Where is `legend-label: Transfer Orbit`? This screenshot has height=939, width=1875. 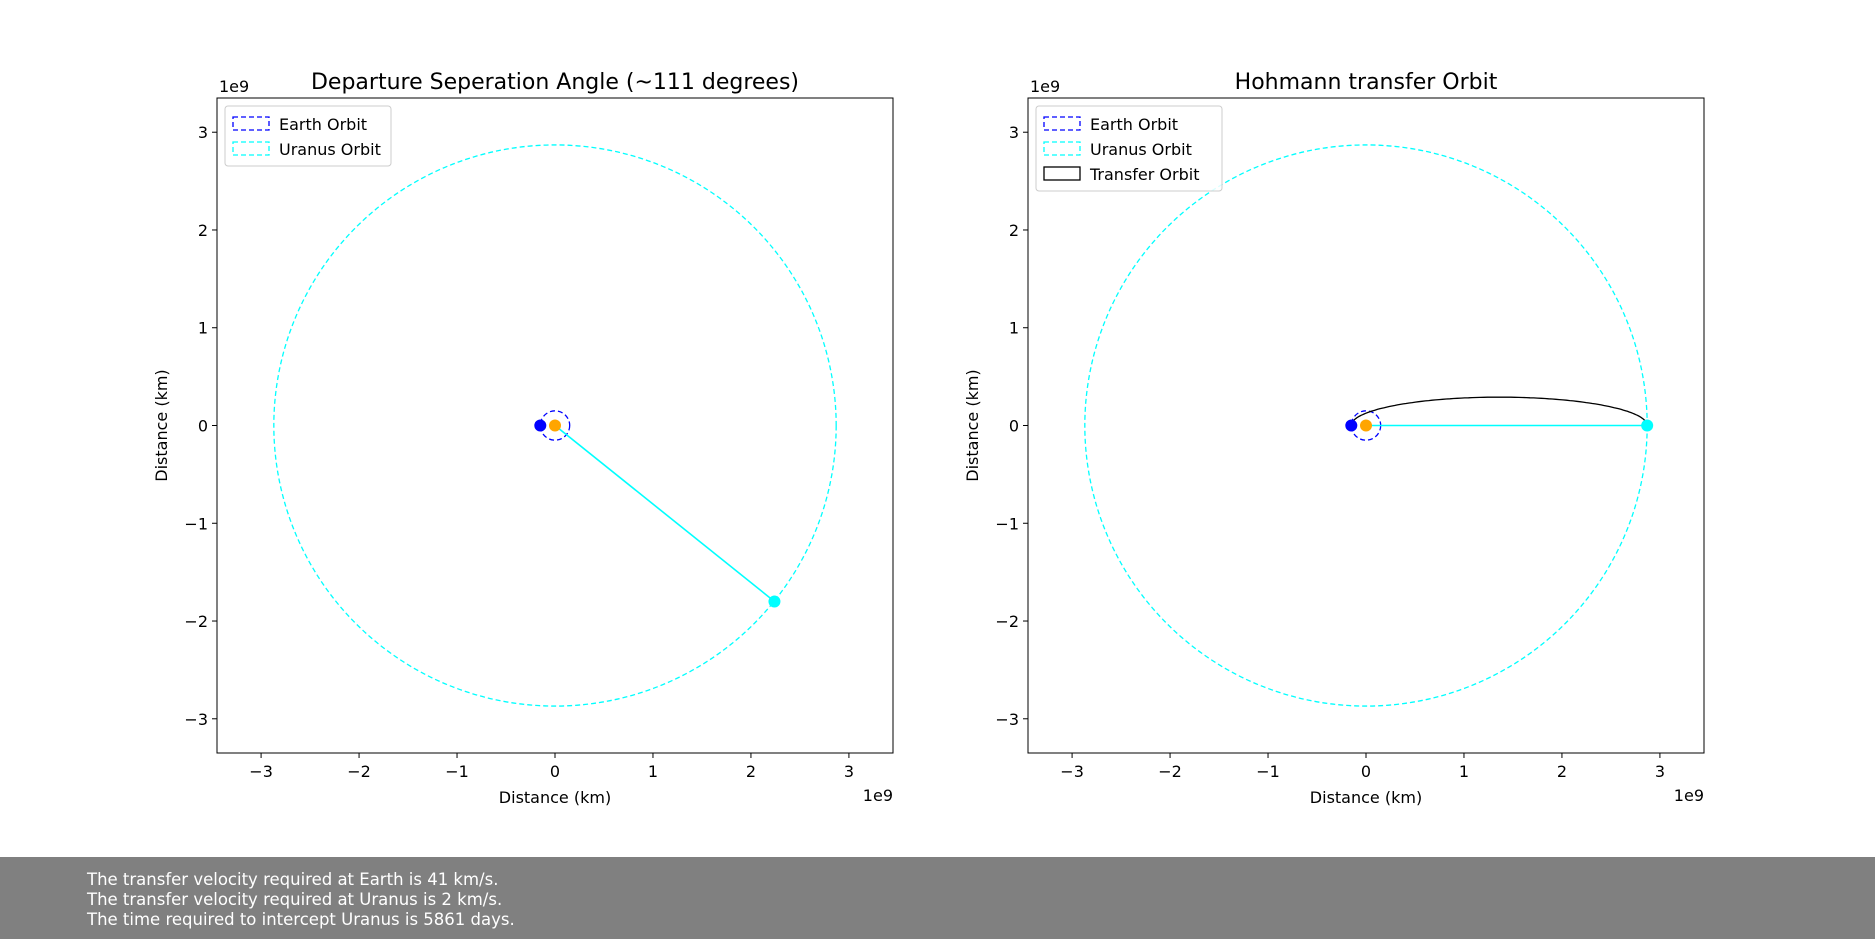 legend-label: Transfer Orbit is located at coordinates (1144, 174).